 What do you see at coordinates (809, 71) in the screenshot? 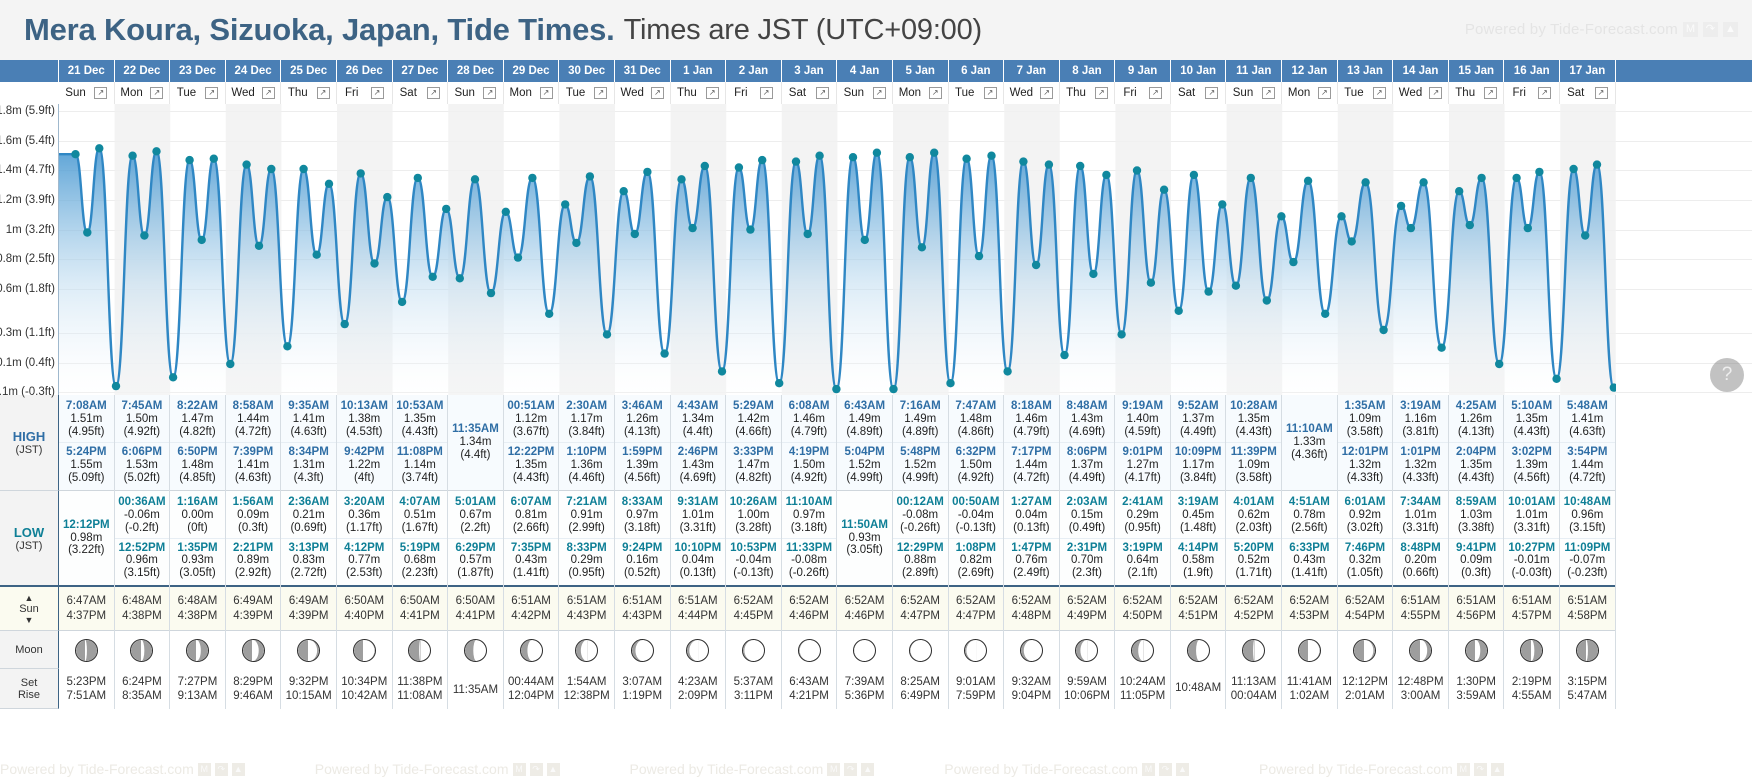
I see `date-header-13: 3 Jan` at bounding box center [809, 71].